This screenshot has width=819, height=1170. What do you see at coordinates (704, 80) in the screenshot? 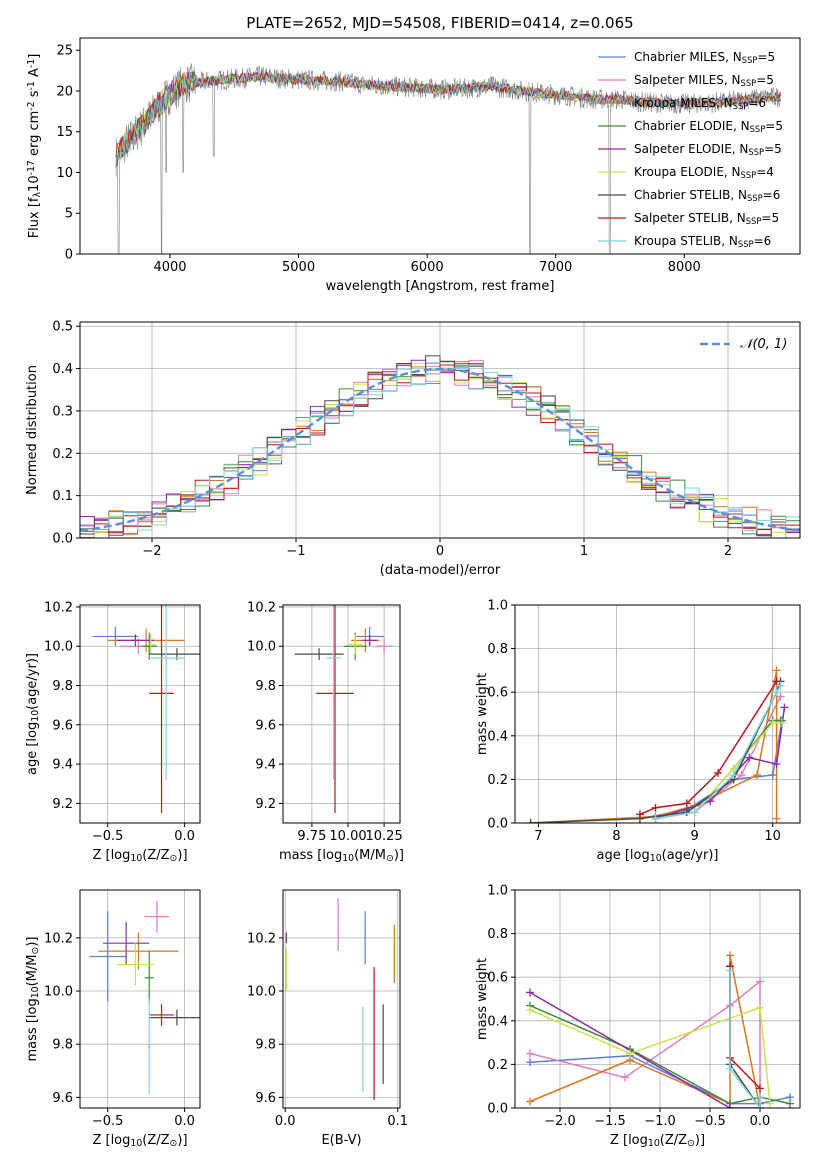
I see `legend-label-salpeter_miles: Salpeter MILES, NSSP=5` at bounding box center [704, 80].